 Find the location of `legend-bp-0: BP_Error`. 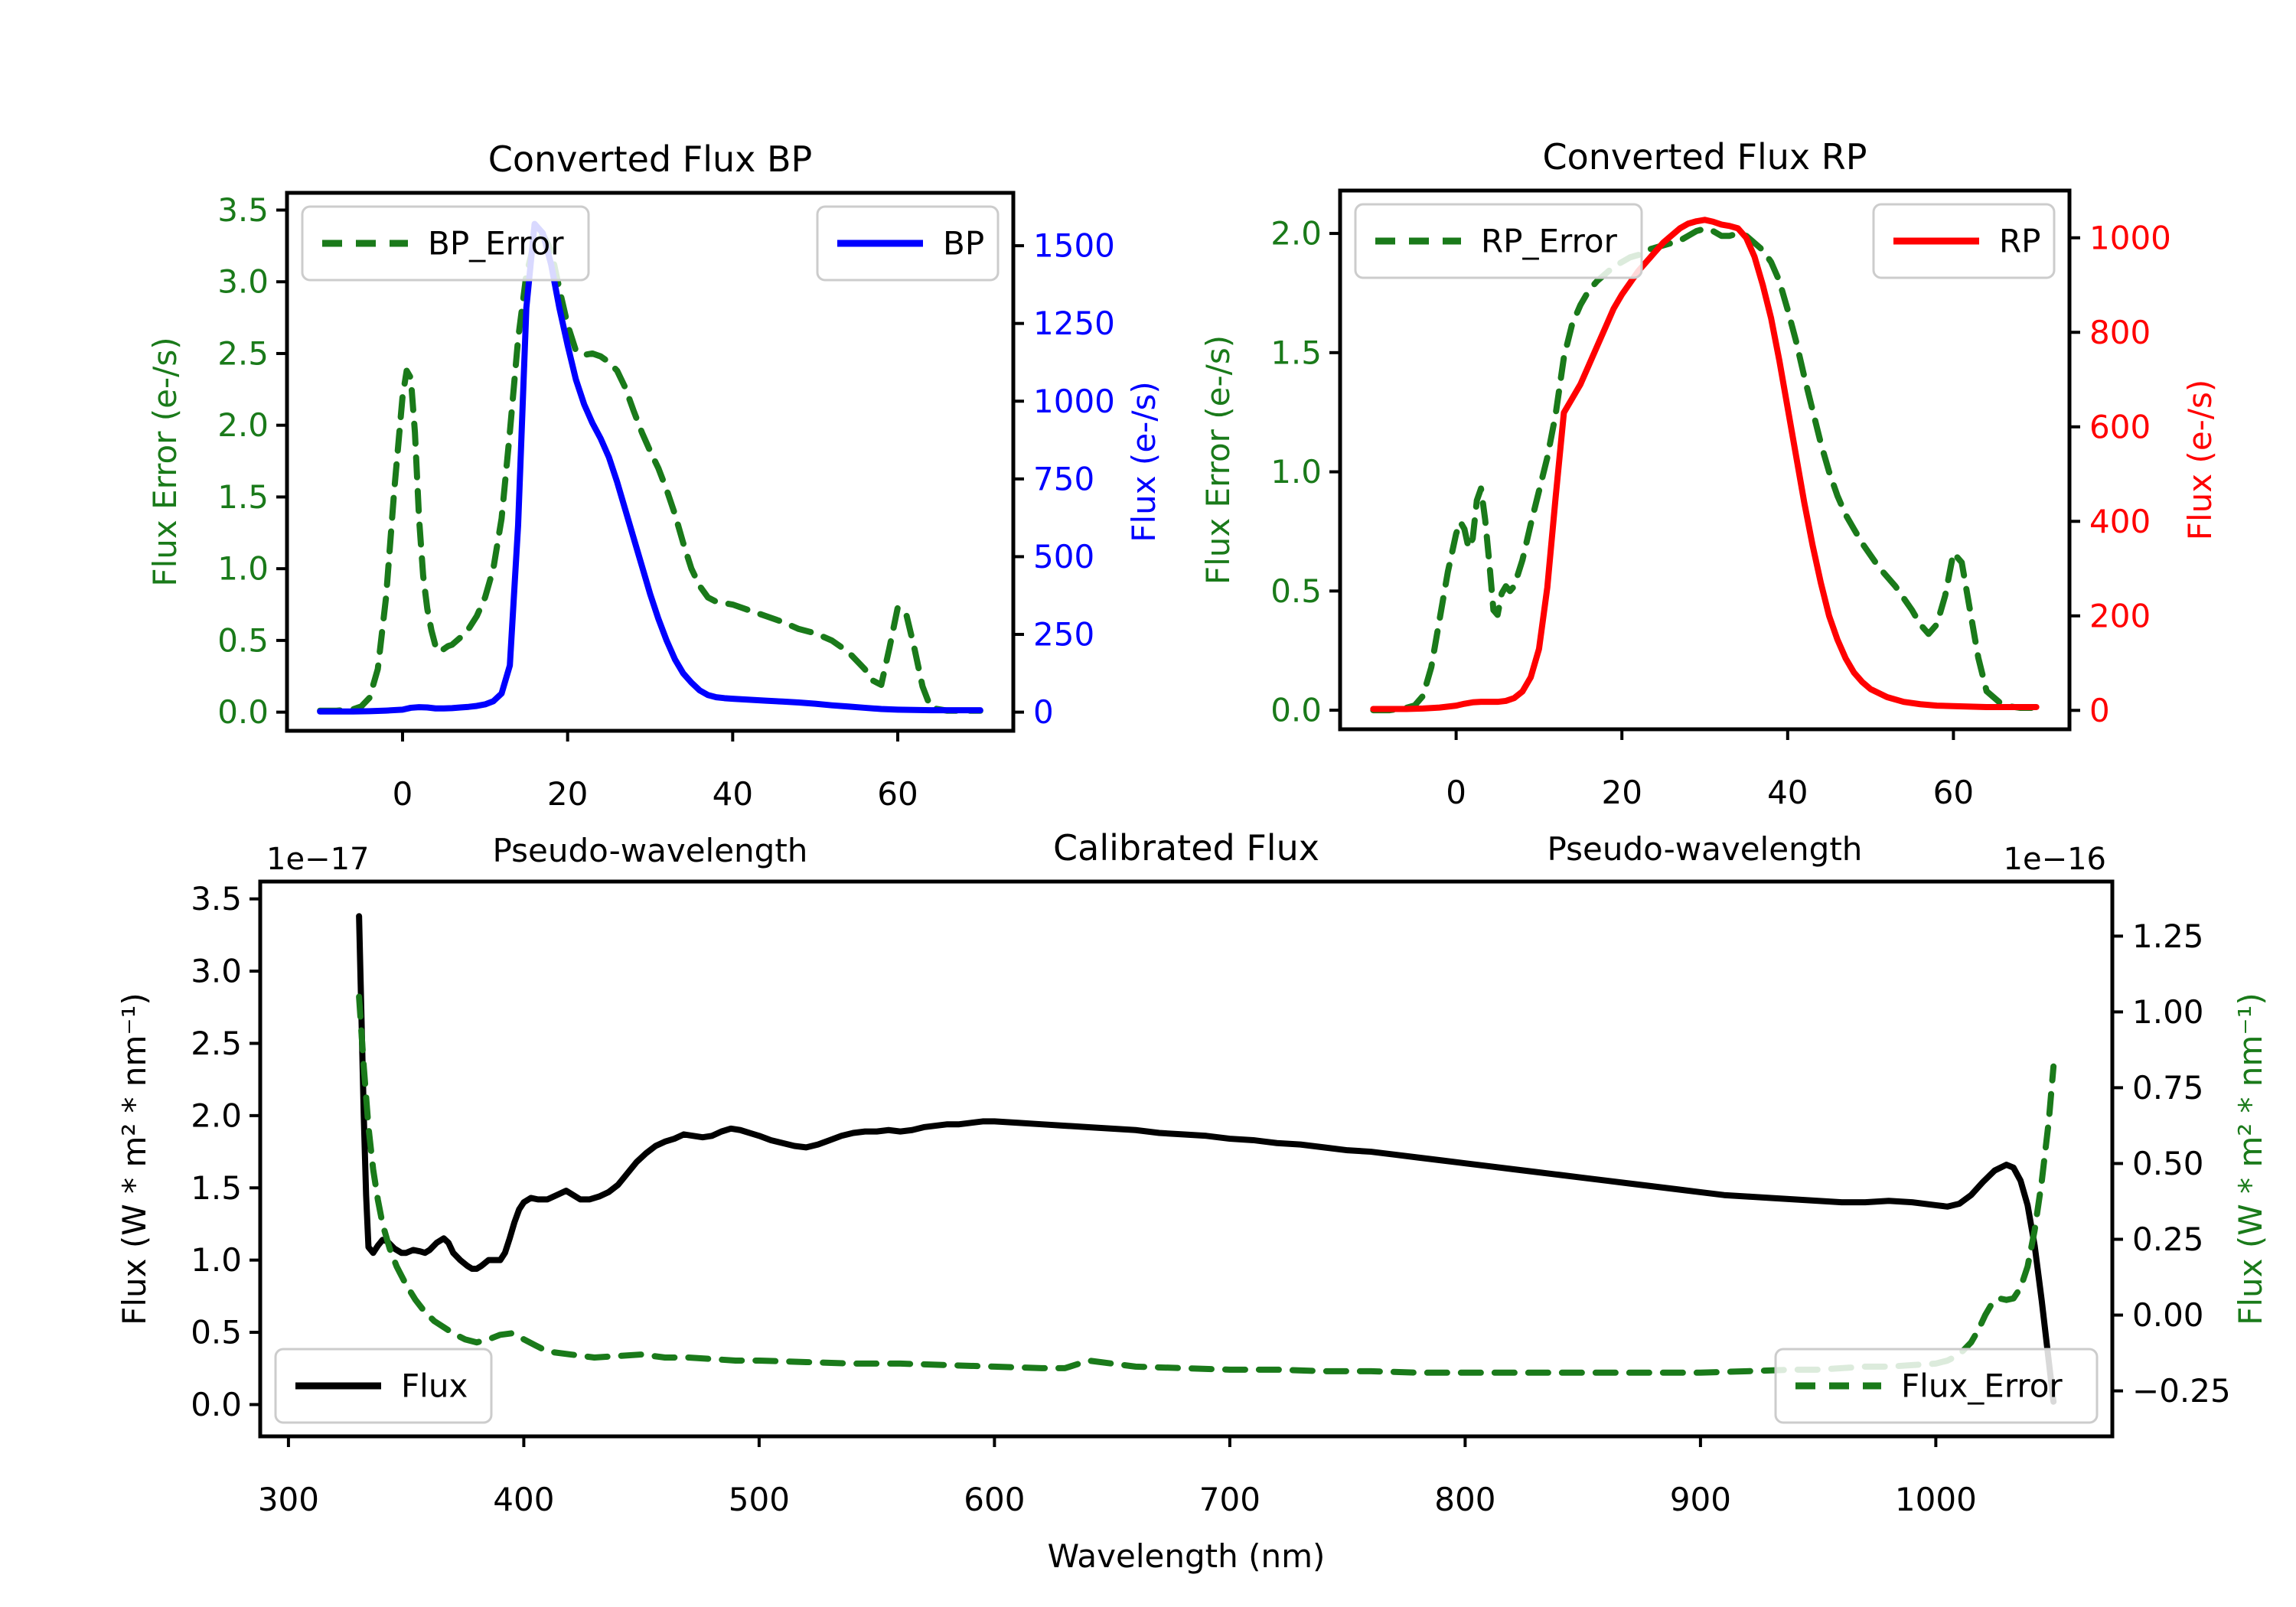

legend-bp-0: BP_Error is located at coordinates (445, 243).